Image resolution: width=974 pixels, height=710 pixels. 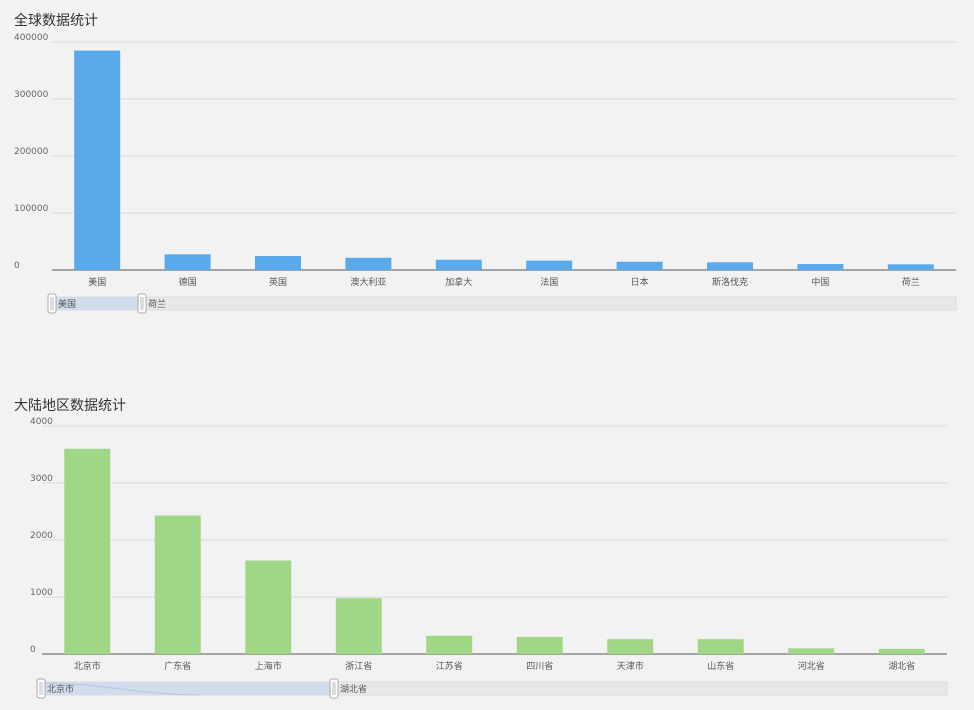 What do you see at coordinates (901, 666) in the screenshot?
I see `x-tick-label: 湖北省` at bounding box center [901, 666].